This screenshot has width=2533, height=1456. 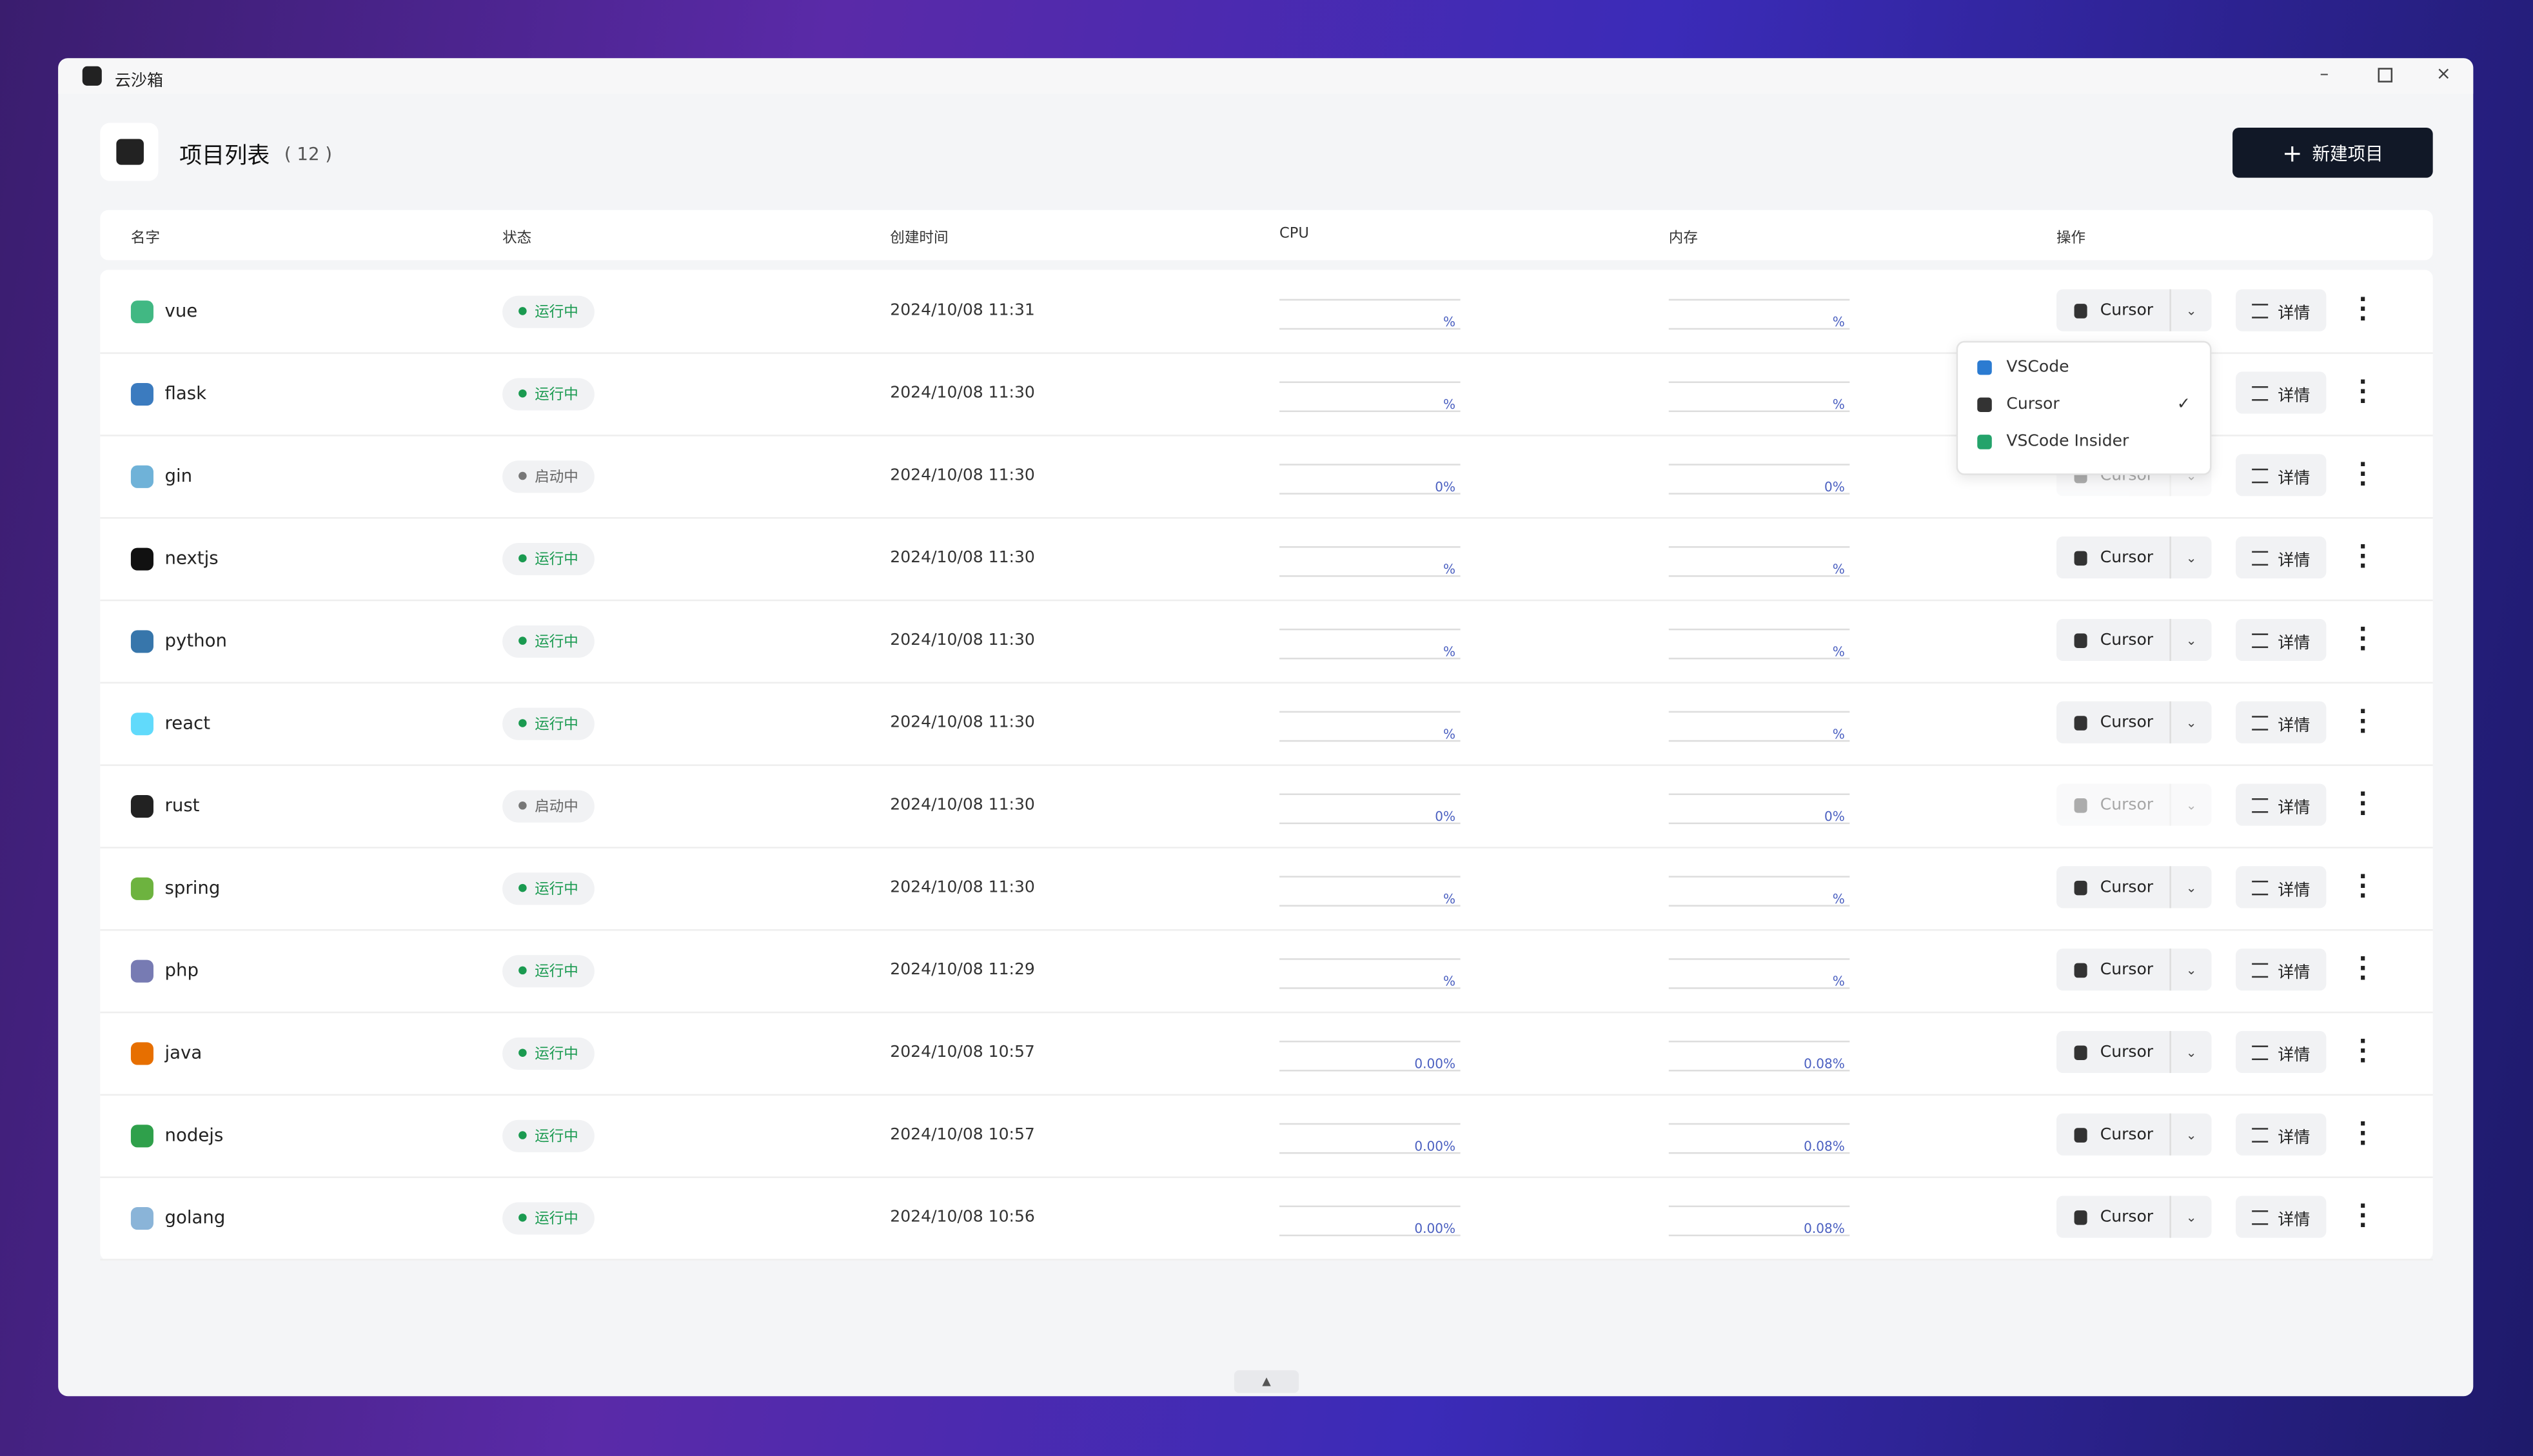 I want to click on project-row: nextjs 运行中 2024/10/08 11:30%% Cursor ⌄ 详情 · · ·, so click(x=1266, y=559).